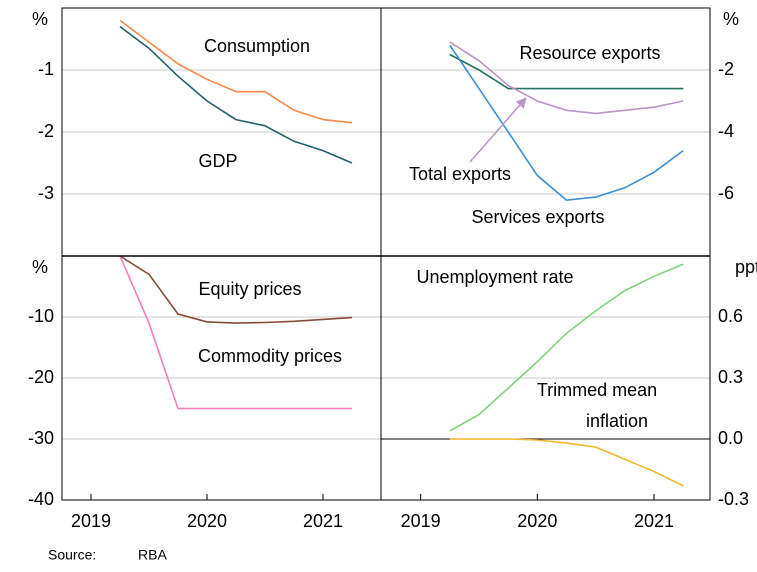  Describe the element at coordinates (41, 499) in the screenshot. I see `y-tick-label: -40` at that location.